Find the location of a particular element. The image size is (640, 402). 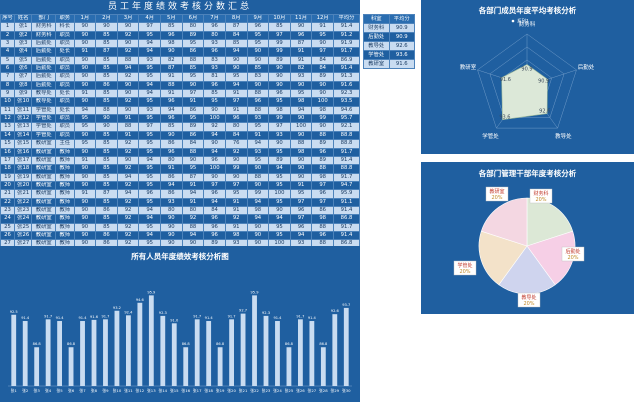

table-row: 25 张25 教研室 教师 90 85 92 95 90 88 96 91 90 95 96 88 91.7 is located at coordinates (180, 227).